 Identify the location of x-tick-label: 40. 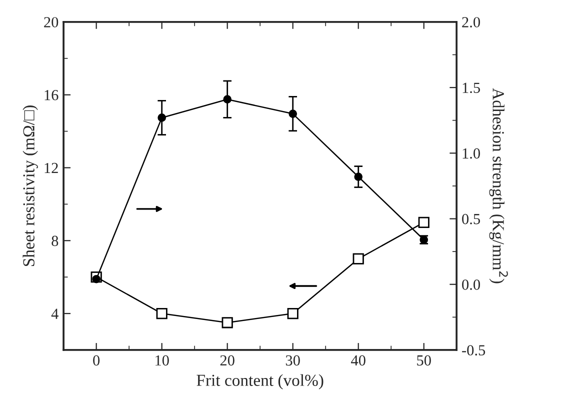
(358, 360).